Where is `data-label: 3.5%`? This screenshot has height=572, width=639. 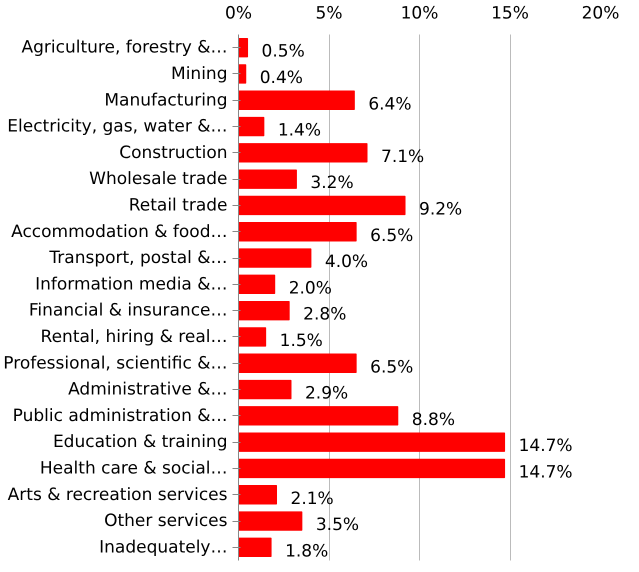 data-label: 3.5% is located at coordinates (338, 525).